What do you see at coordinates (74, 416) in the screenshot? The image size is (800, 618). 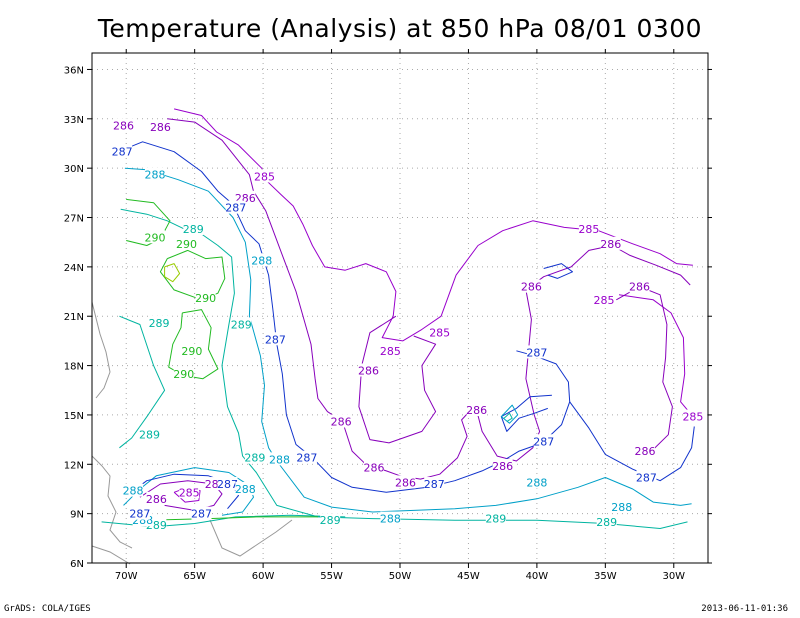 I see `lat-tick-label: 15N` at bounding box center [74, 416].